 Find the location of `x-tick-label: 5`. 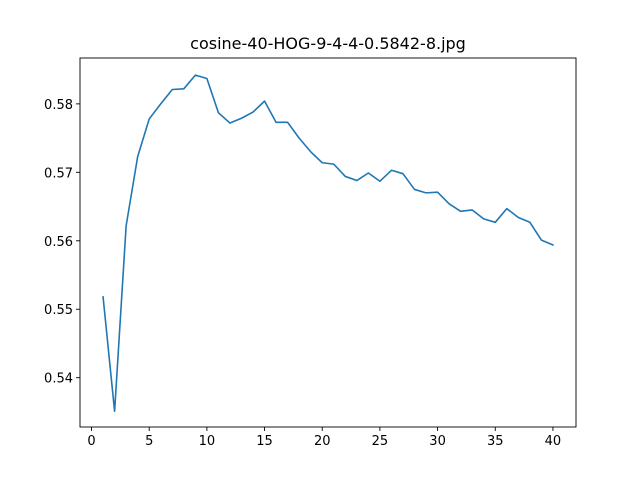

x-tick-label: 5 is located at coordinates (149, 441).